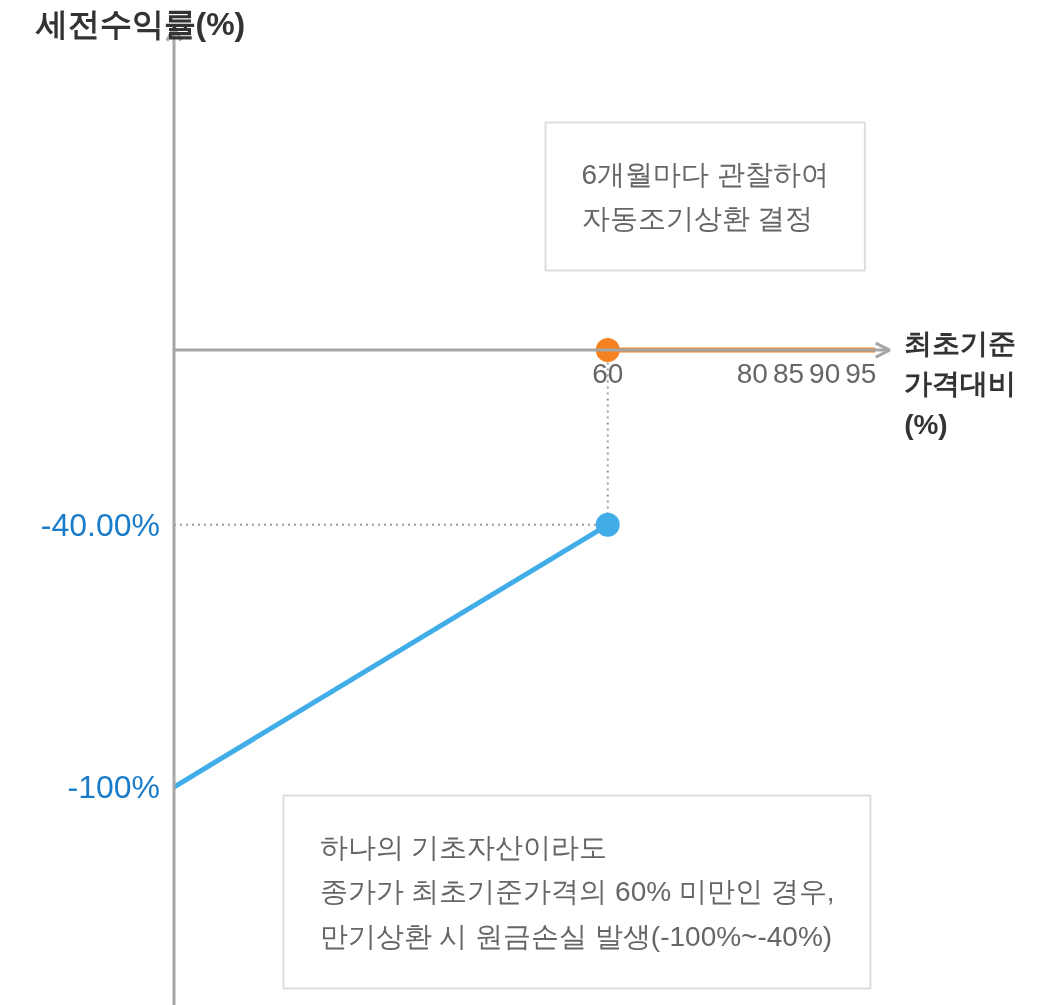 This screenshot has height=1005, width=1041. What do you see at coordinates (140, 23) in the screenshot?
I see `y-axis-title: 세전수익률(%)` at bounding box center [140, 23].